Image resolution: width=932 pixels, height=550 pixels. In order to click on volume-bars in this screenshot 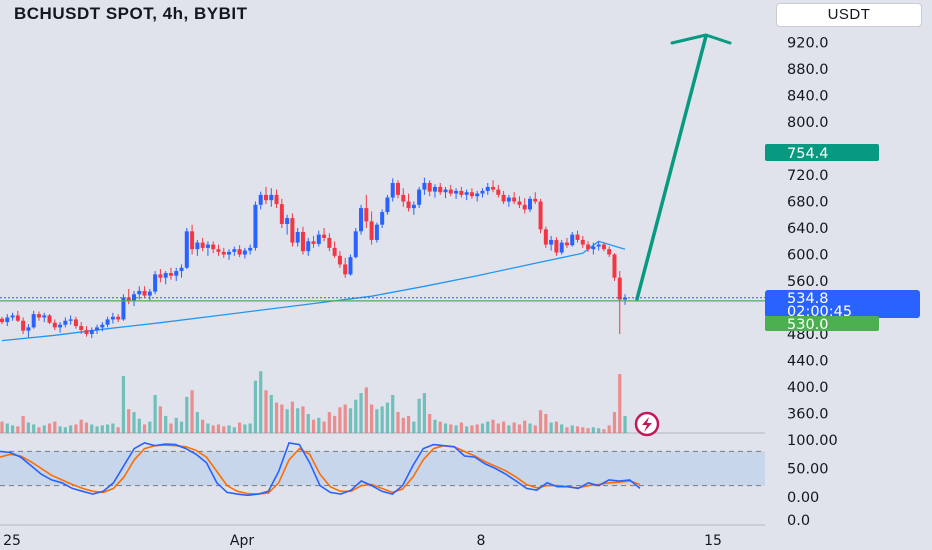, I will do `click(313, 402)`.